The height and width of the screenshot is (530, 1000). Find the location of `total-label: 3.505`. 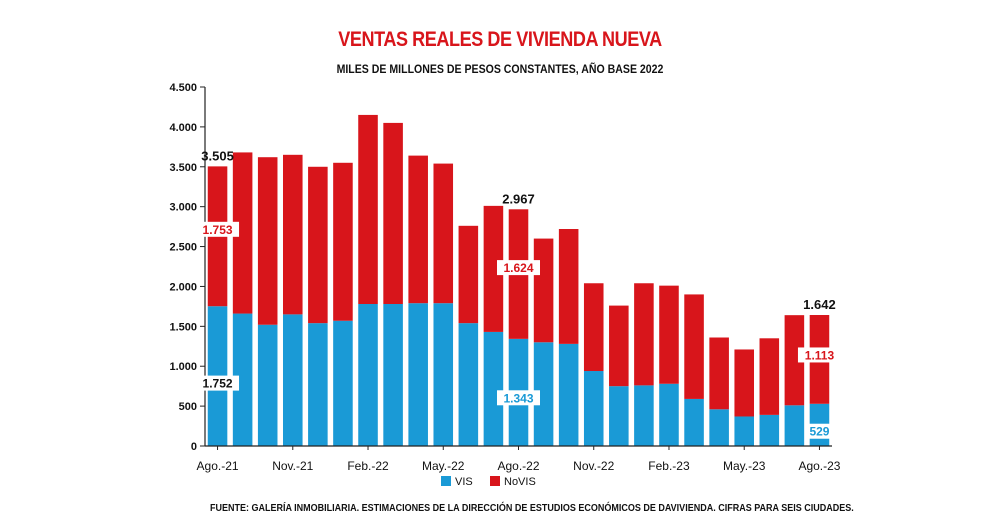

total-label: 3.505 is located at coordinates (217, 155).